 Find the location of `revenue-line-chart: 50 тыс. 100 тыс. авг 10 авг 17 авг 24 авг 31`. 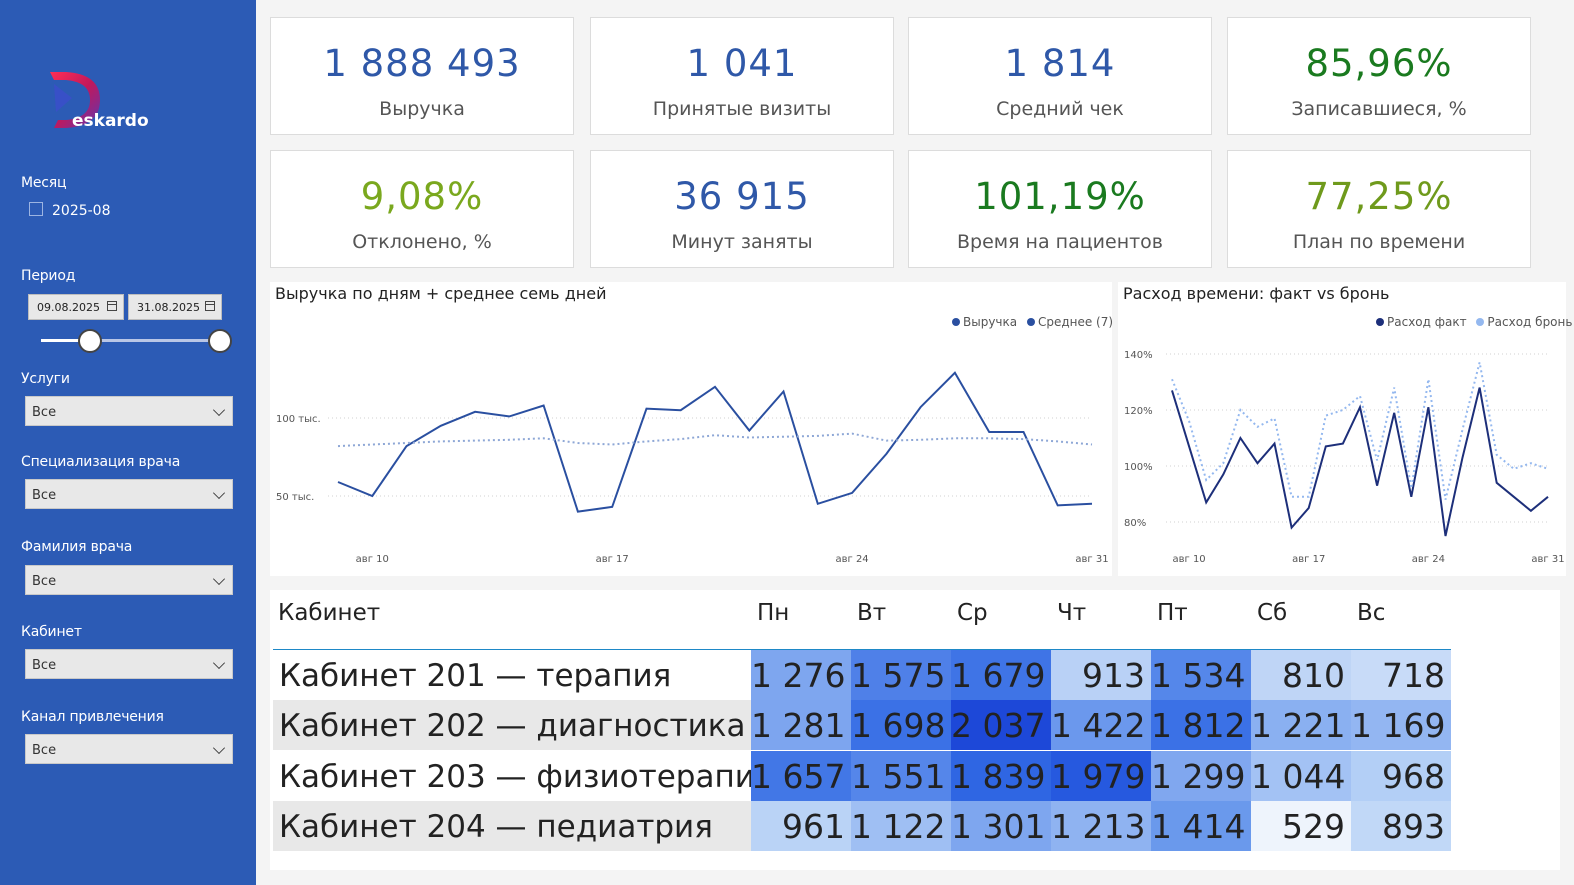

revenue-line-chart: 50 тыс. 100 тыс. авг 10 авг 17 авг 24 авг 31 is located at coordinates (691, 450).